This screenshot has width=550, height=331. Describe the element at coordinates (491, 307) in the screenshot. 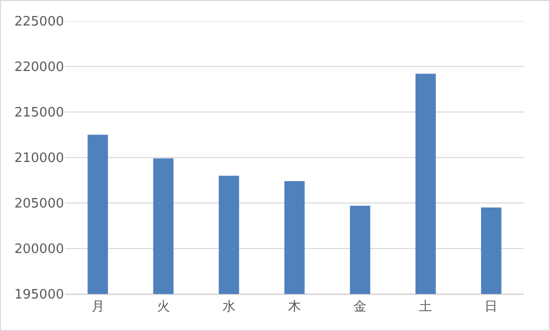

I see `x-tick-label: 日` at that location.